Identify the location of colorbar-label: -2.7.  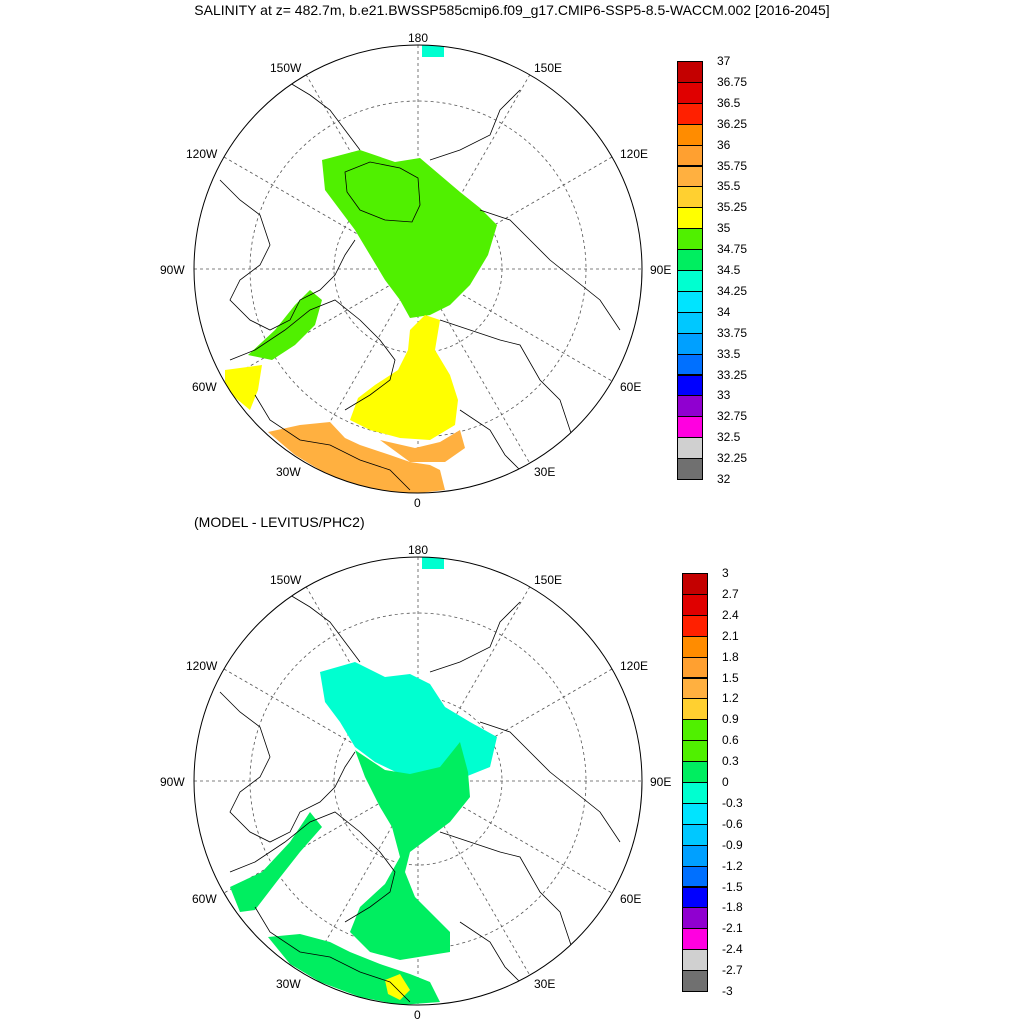
(732, 970).